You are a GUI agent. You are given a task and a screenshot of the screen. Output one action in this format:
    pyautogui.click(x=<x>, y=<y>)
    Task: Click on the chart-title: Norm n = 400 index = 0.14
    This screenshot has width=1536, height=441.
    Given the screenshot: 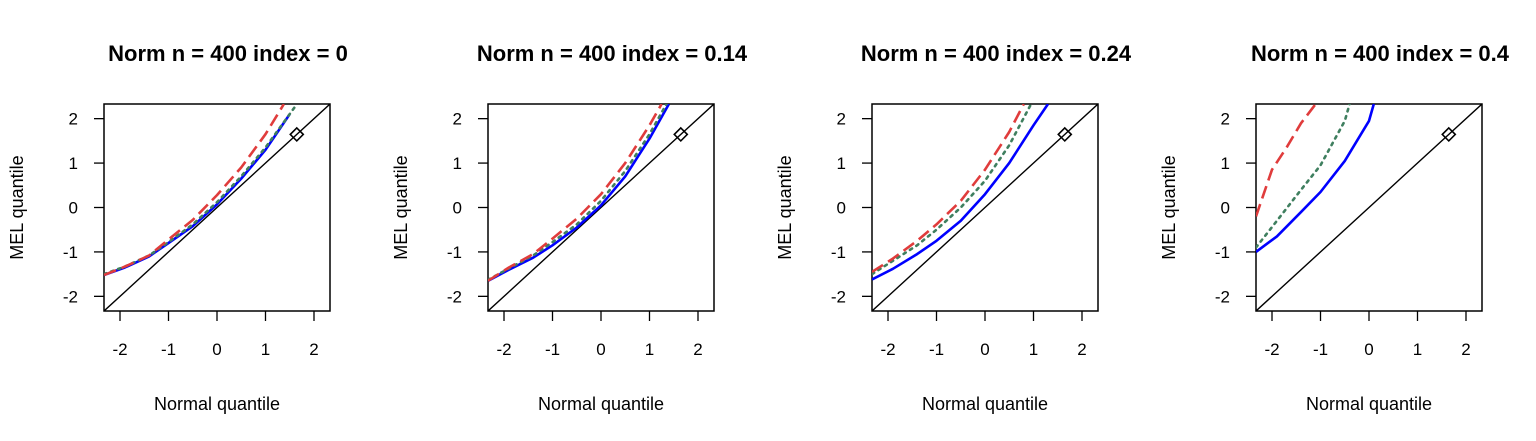 What is the action you would take?
    pyautogui.click(x=612, y=53)
    